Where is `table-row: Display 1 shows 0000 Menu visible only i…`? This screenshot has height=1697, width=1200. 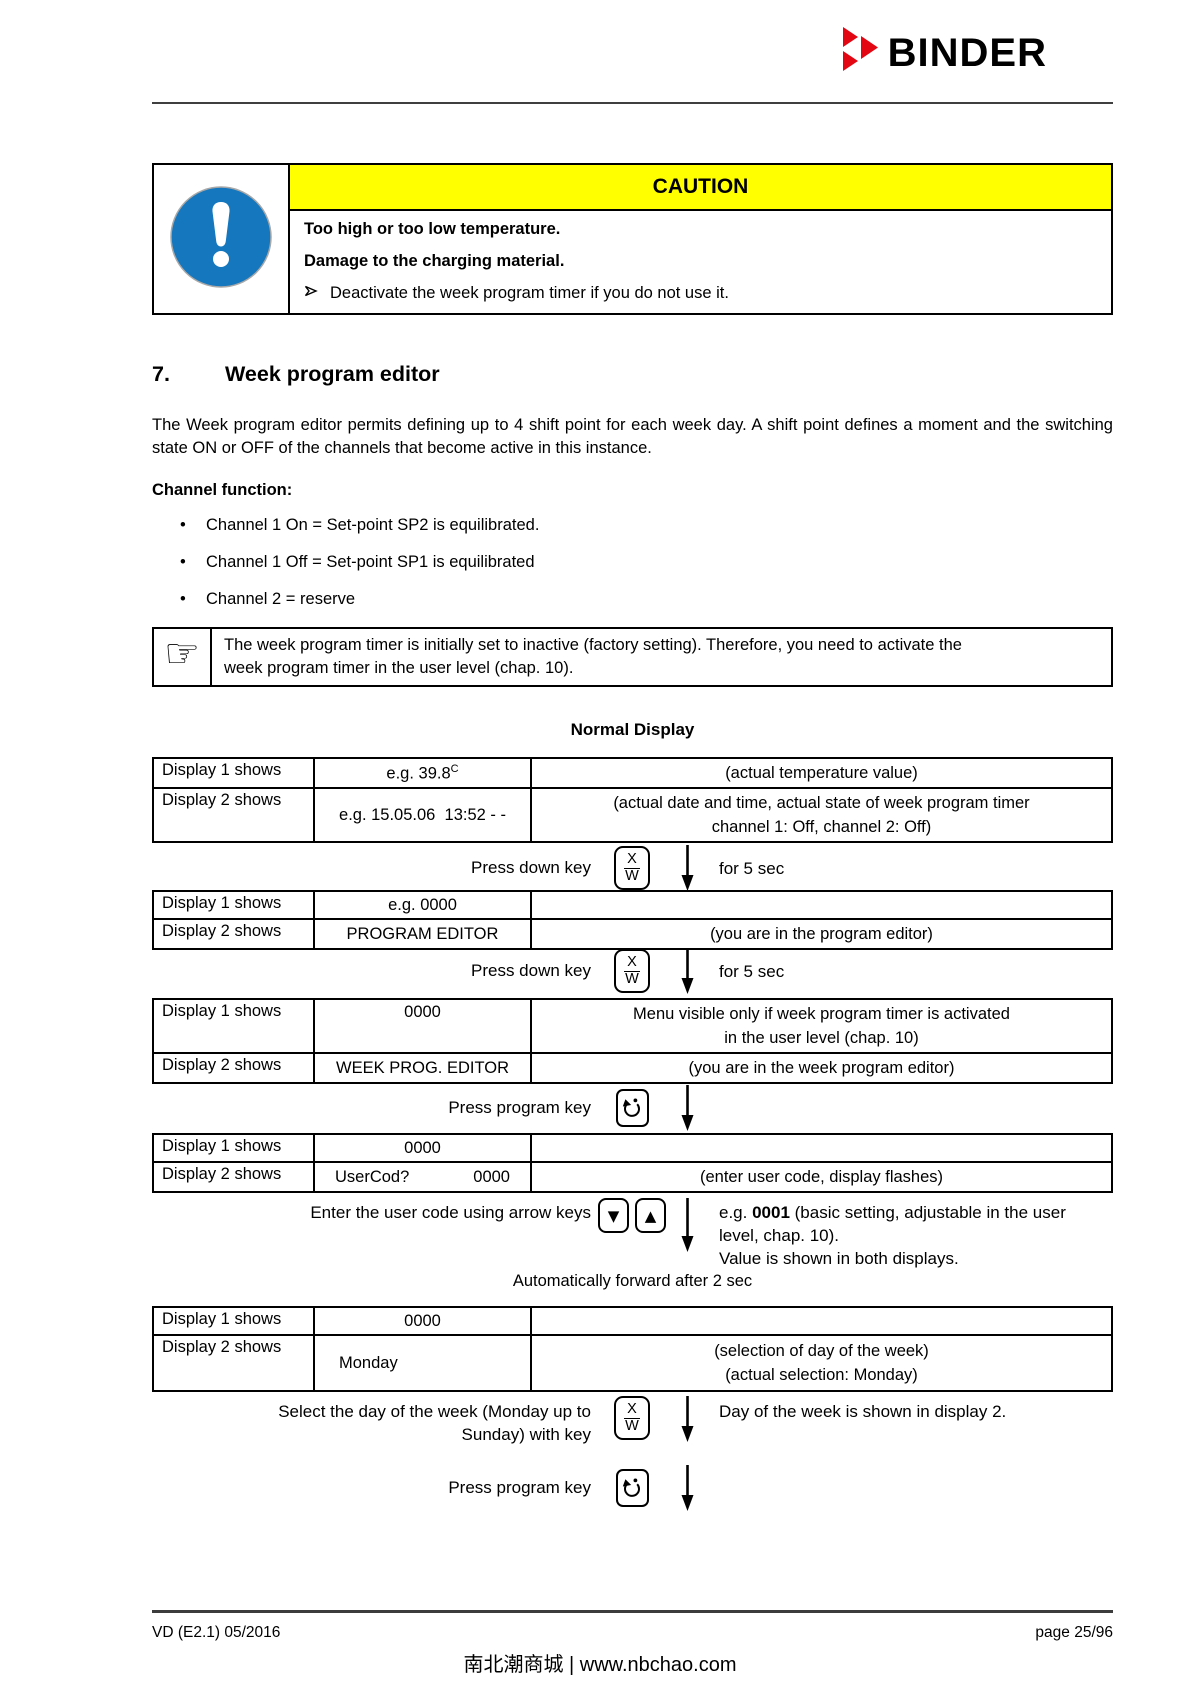
table-row: Display 1 shows 0000 Menu visible only i… is located at coordinates (632, 1026).